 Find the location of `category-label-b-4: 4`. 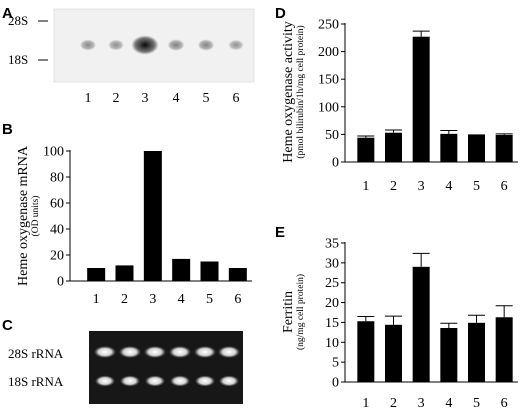

category-label-b-4: 4 is located at coordinates (181, 299).